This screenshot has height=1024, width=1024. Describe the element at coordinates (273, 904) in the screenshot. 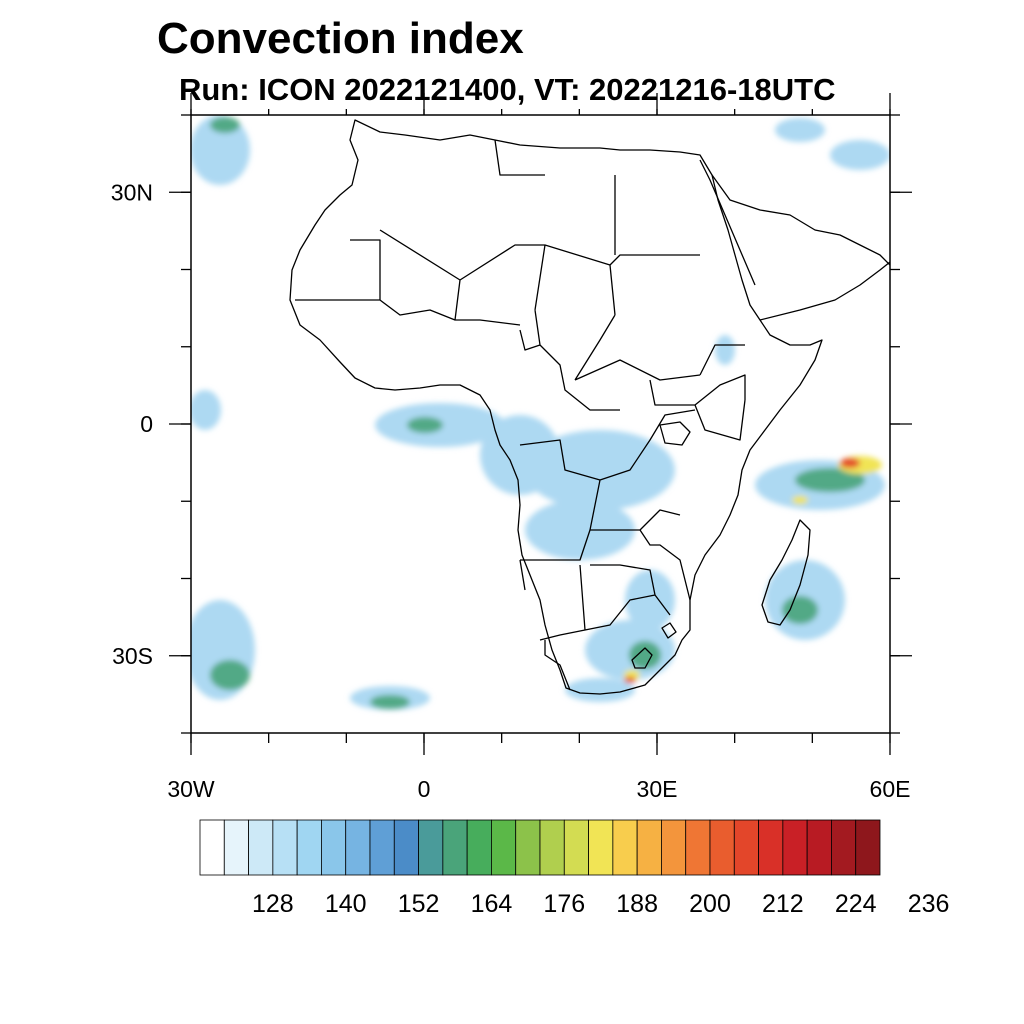

I see `colorbar-label: 128` at that location.